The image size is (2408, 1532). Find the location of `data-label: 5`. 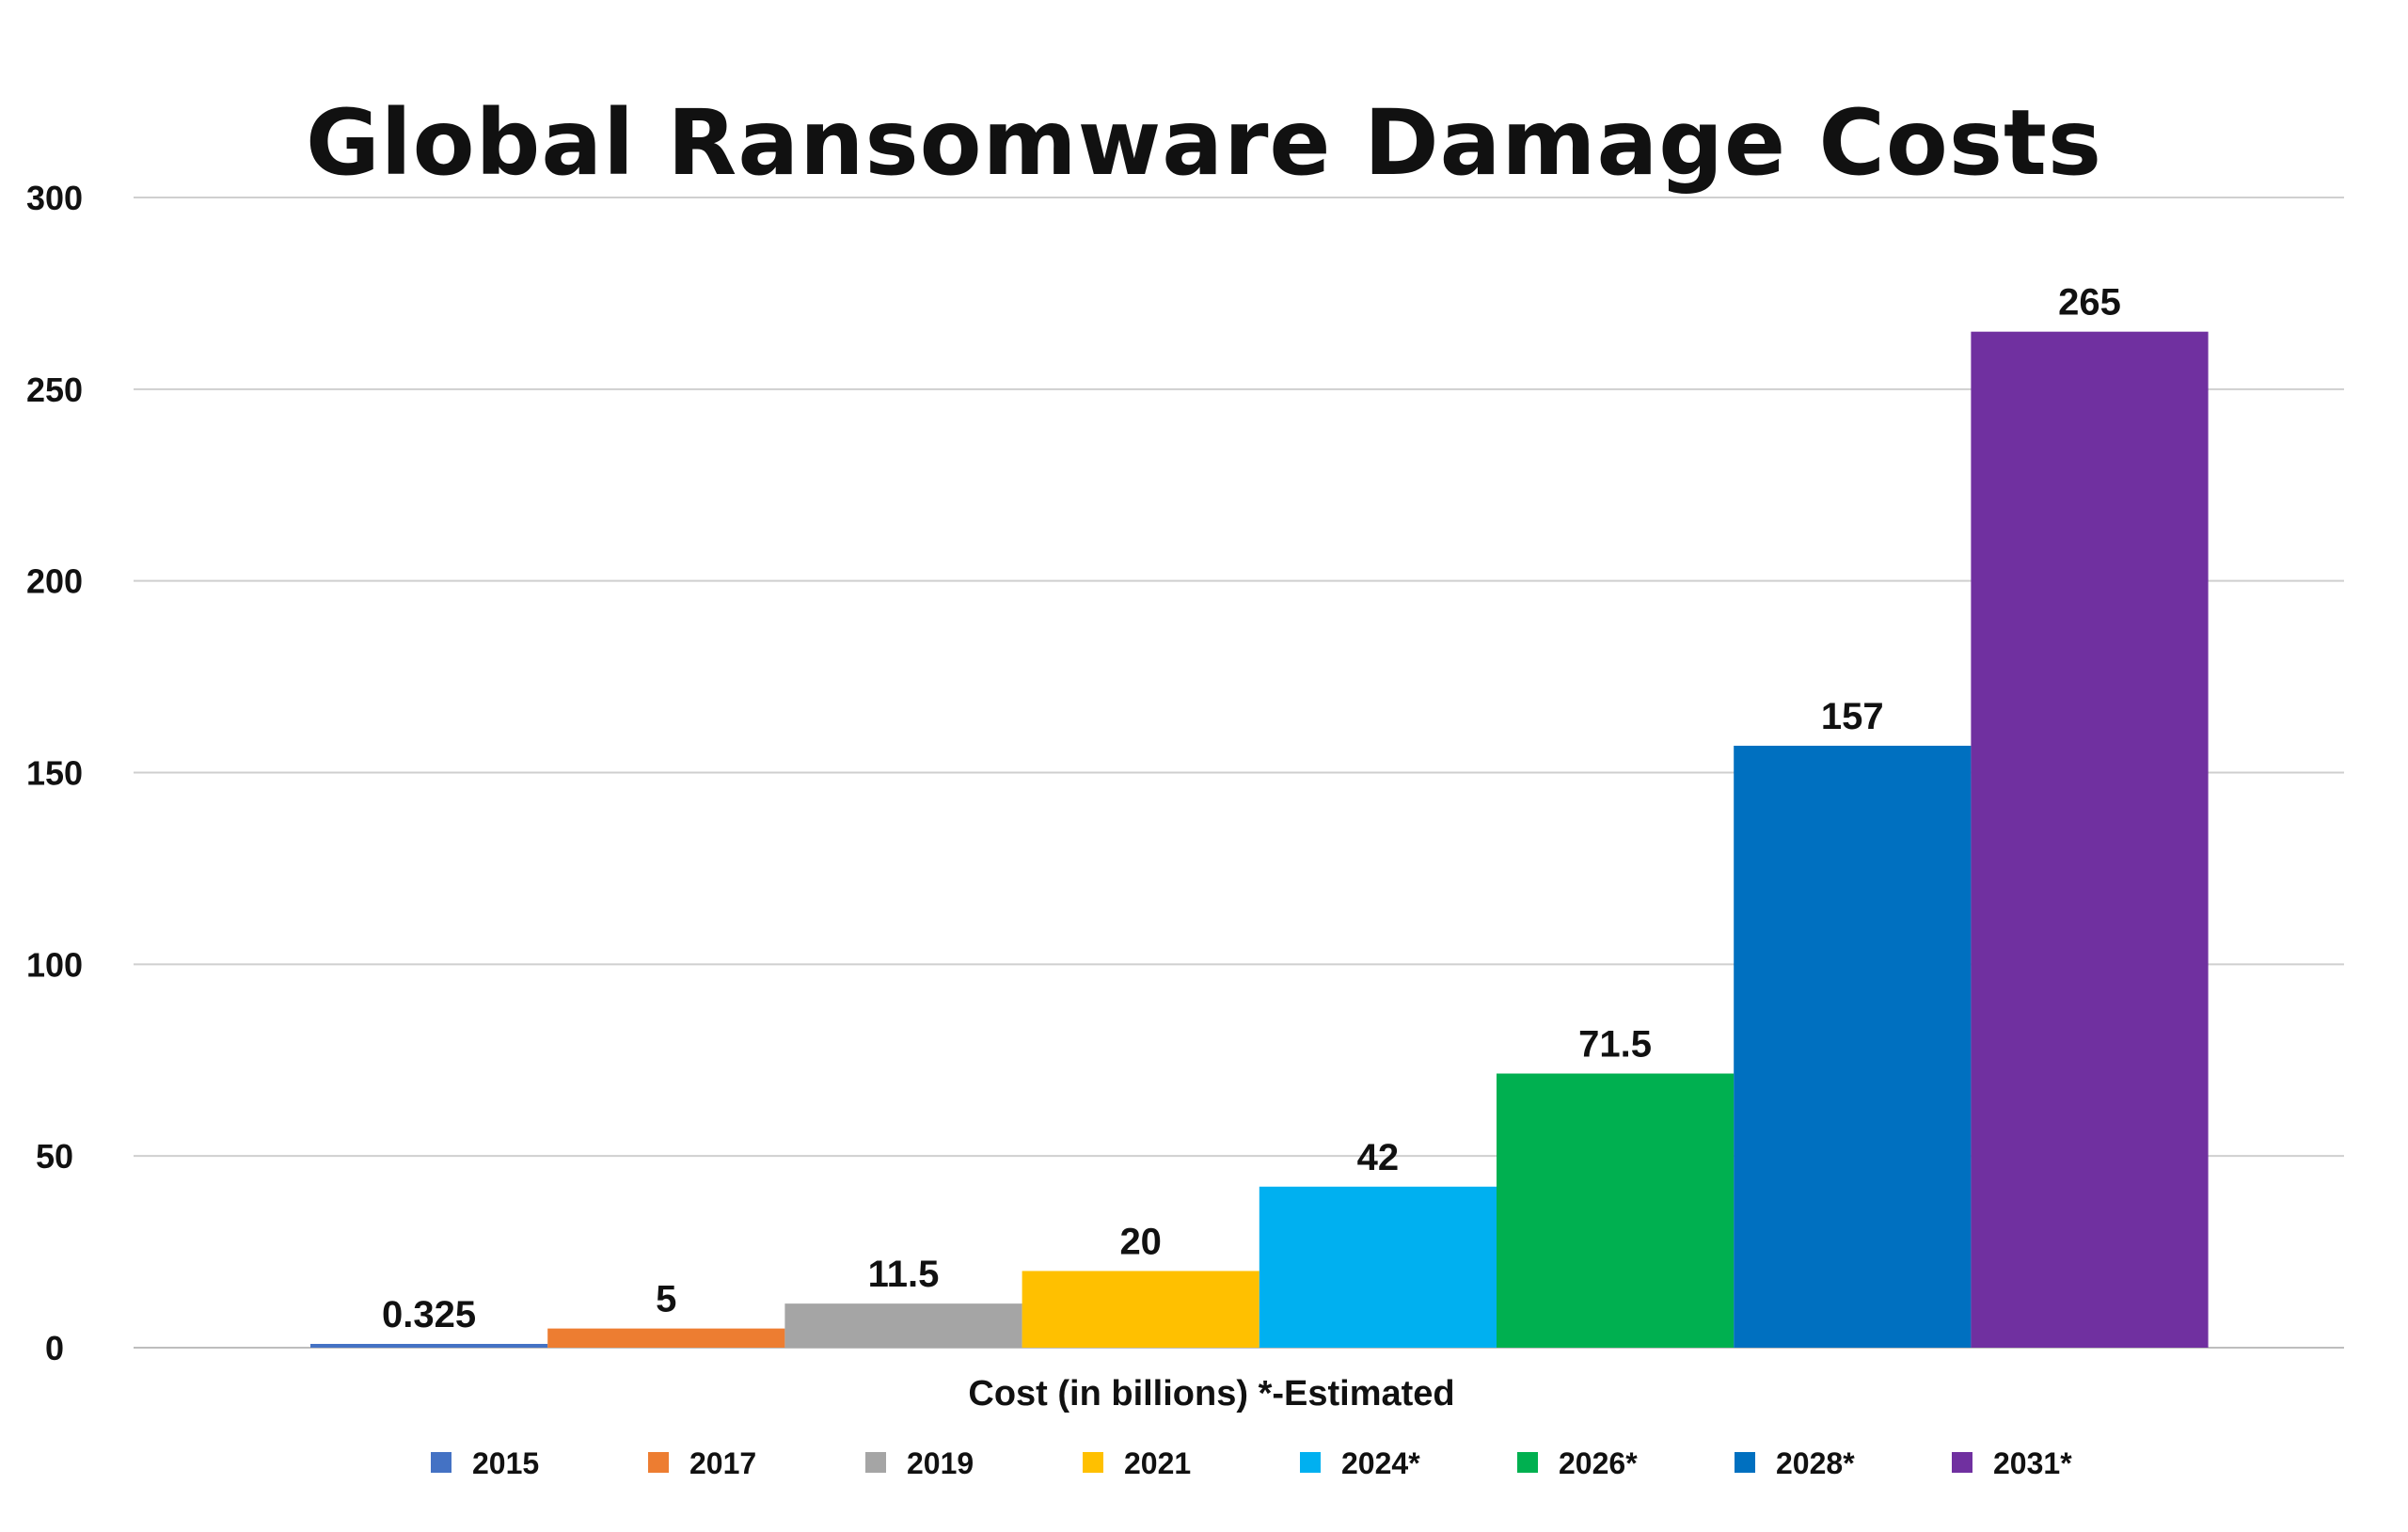

data-label: 5 is located at coordinates (666, 1299).